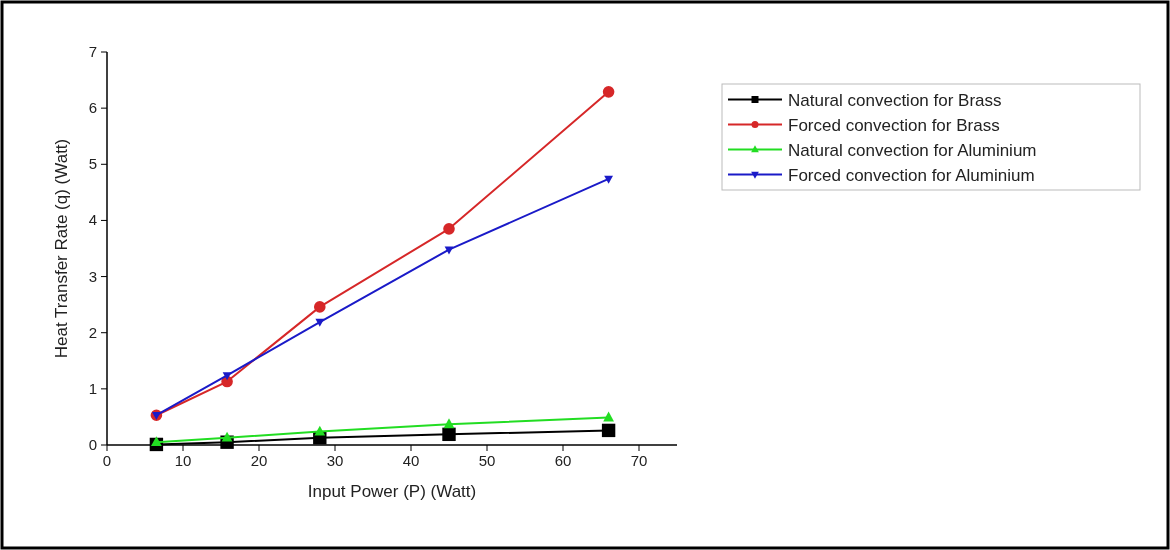 Image resolution: width=1170 pixels, height=550 pixels. What do you see at coordinates (92, 444) in the screenshot?
I see `y-tick-label: 0` at bounding box center [92, 444].